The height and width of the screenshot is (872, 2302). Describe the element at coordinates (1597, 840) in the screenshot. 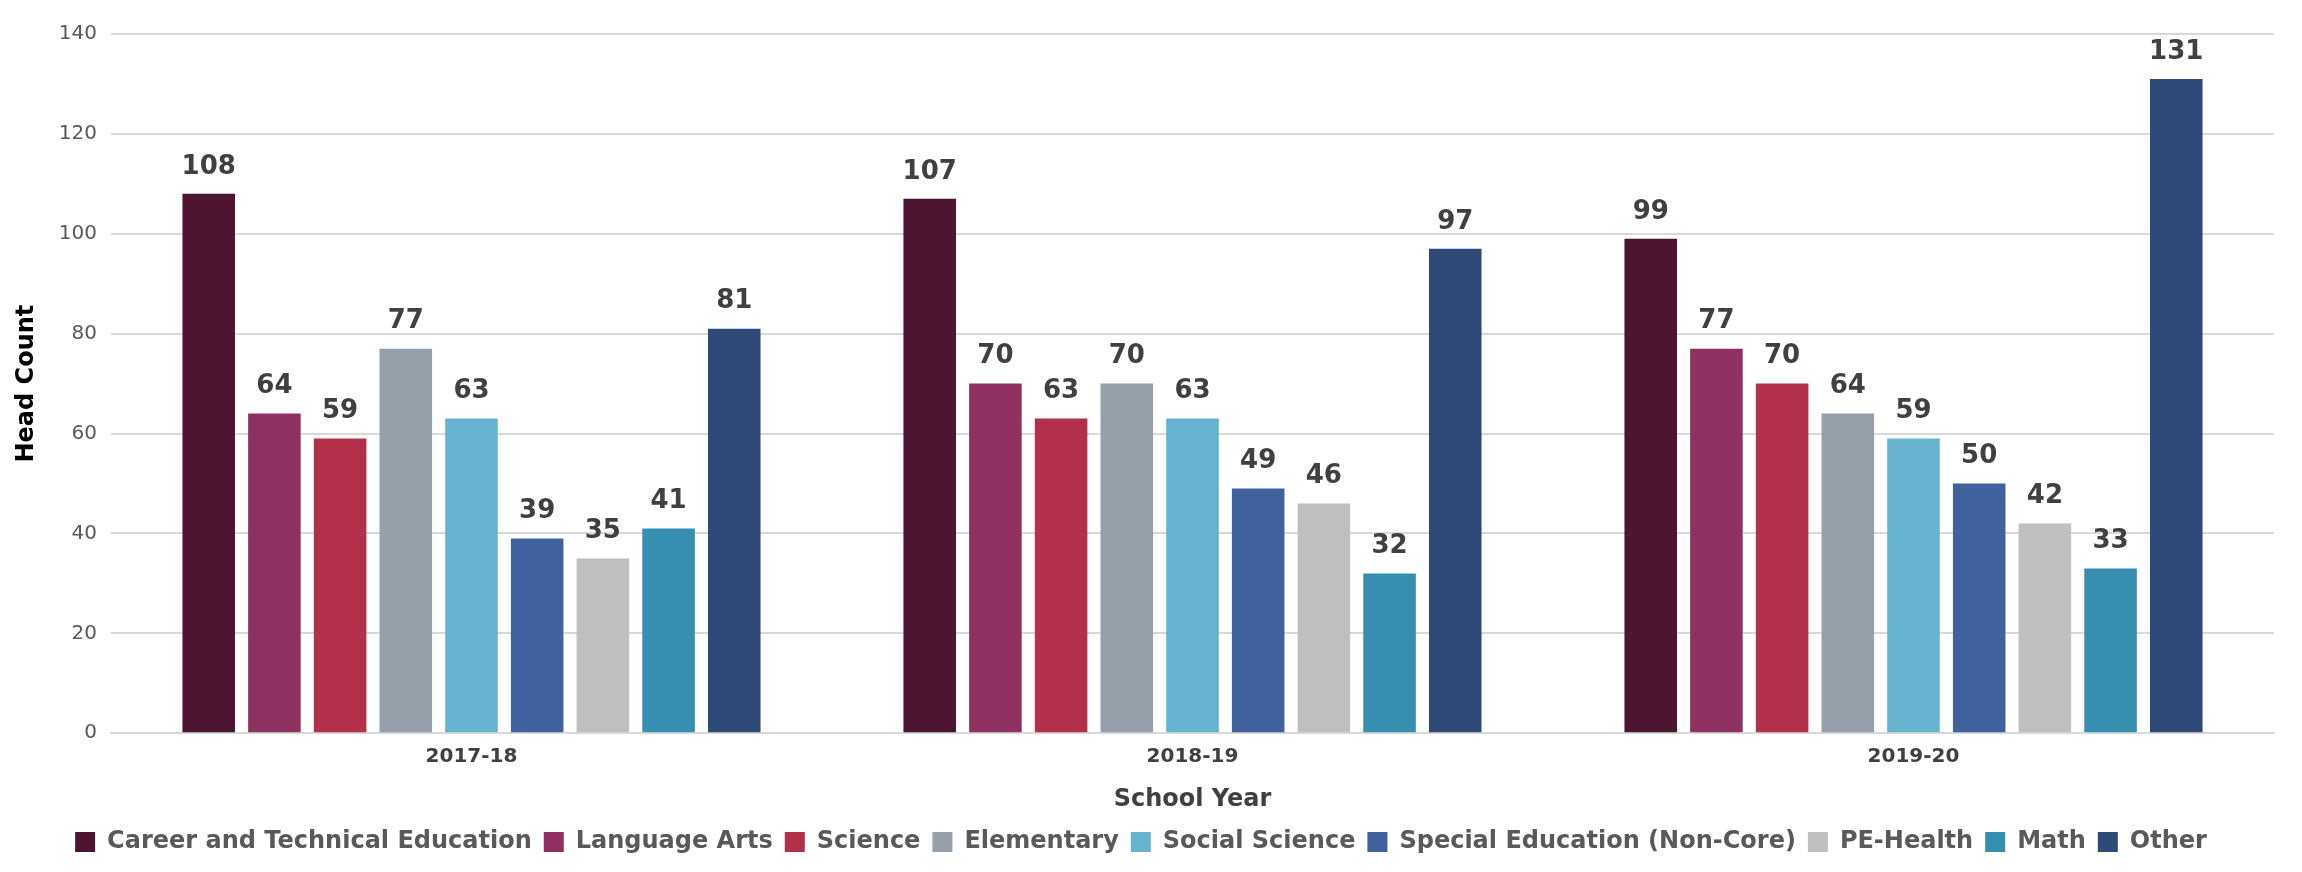

I see `legend-label: Special Education (Non-Core)` at that location.